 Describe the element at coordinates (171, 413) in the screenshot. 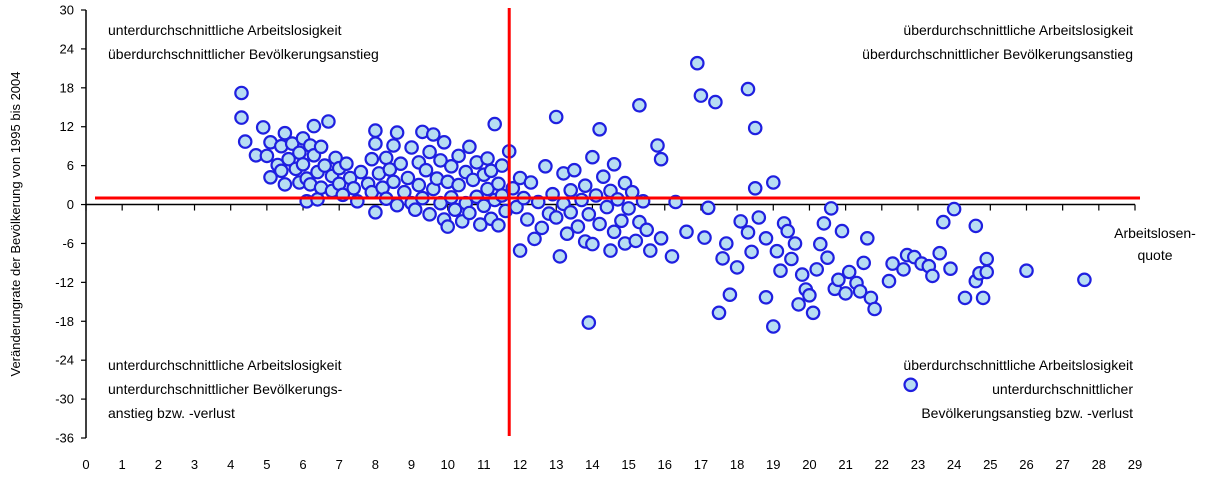

I see `quadrant-label-bottom-left: anstieg bzw. -verlust` at that location.